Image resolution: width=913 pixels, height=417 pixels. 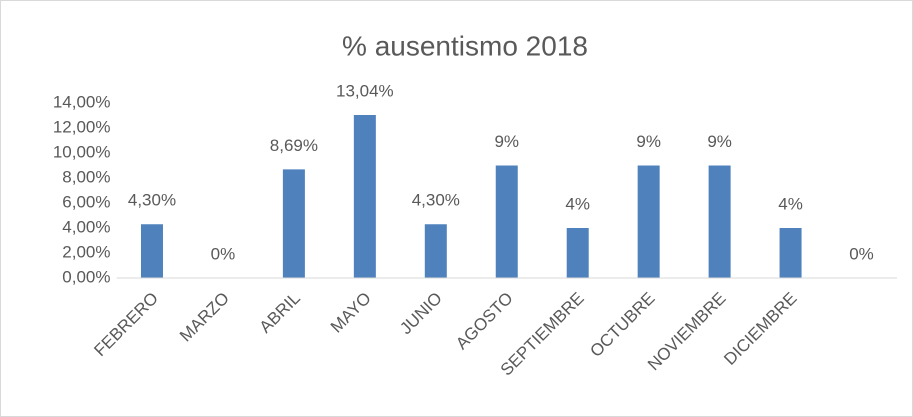 I want to click on y-tick-label: 12,00%, so click(x=82, y=126).